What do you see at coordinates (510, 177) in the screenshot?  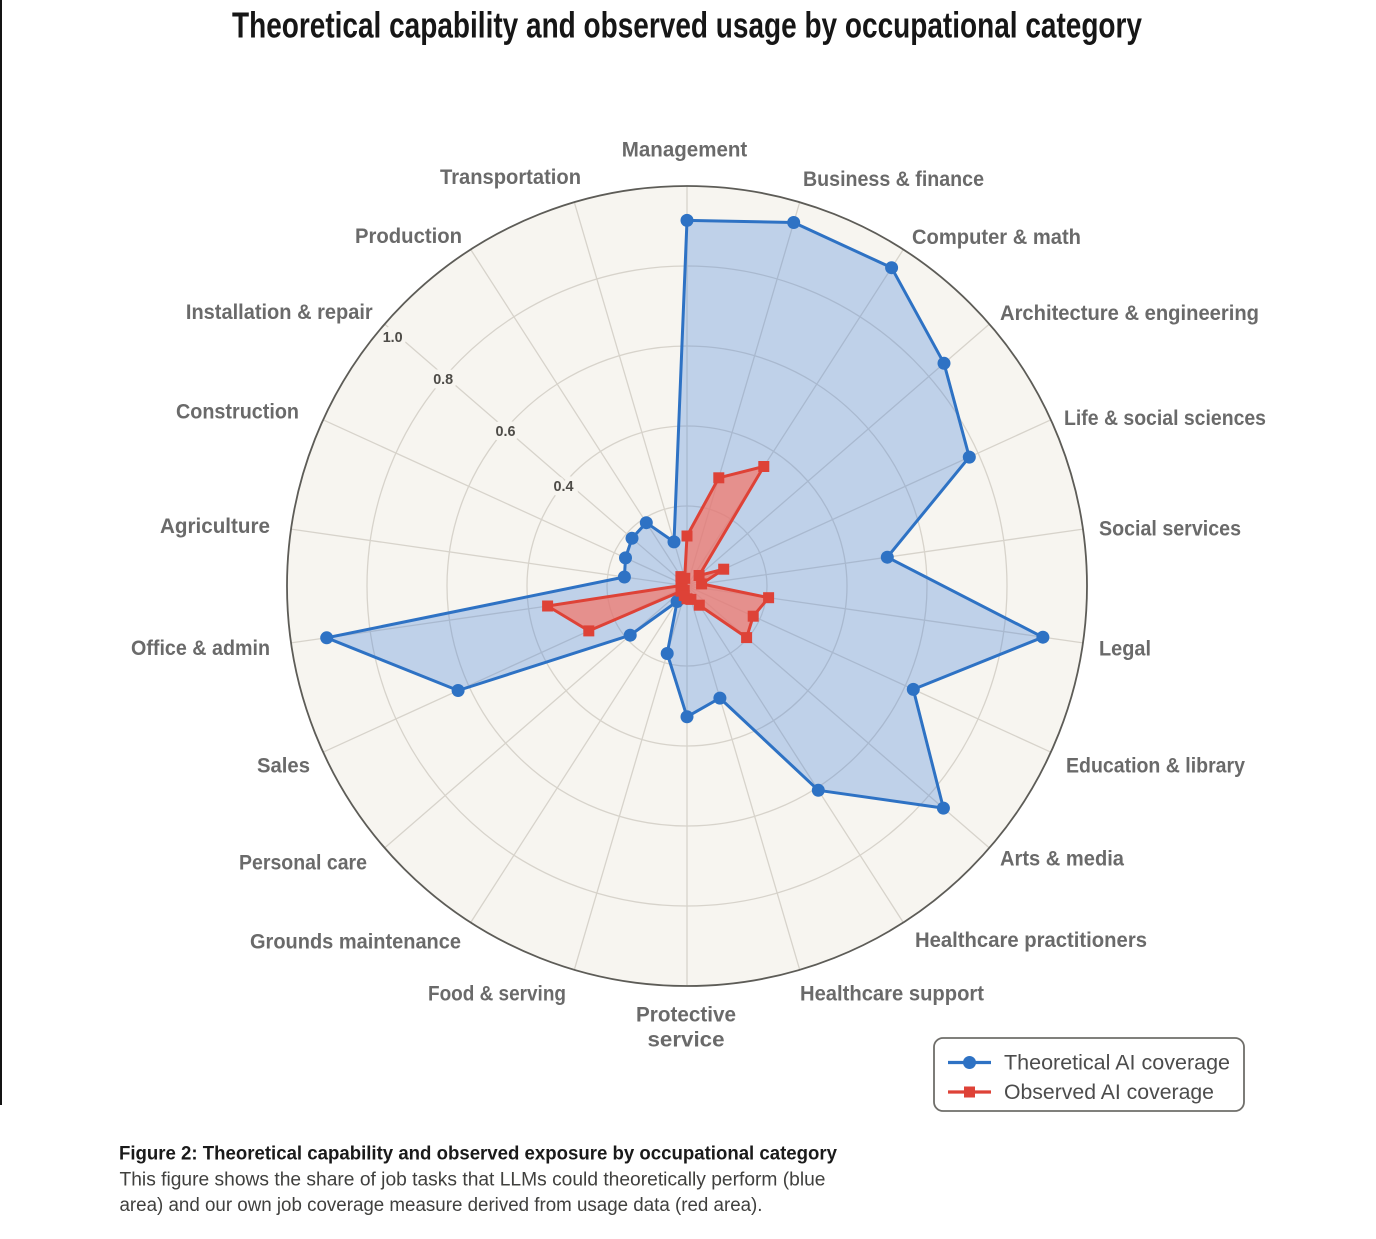 I see `svg-text: Transportation` at bounding box center [510, 177].